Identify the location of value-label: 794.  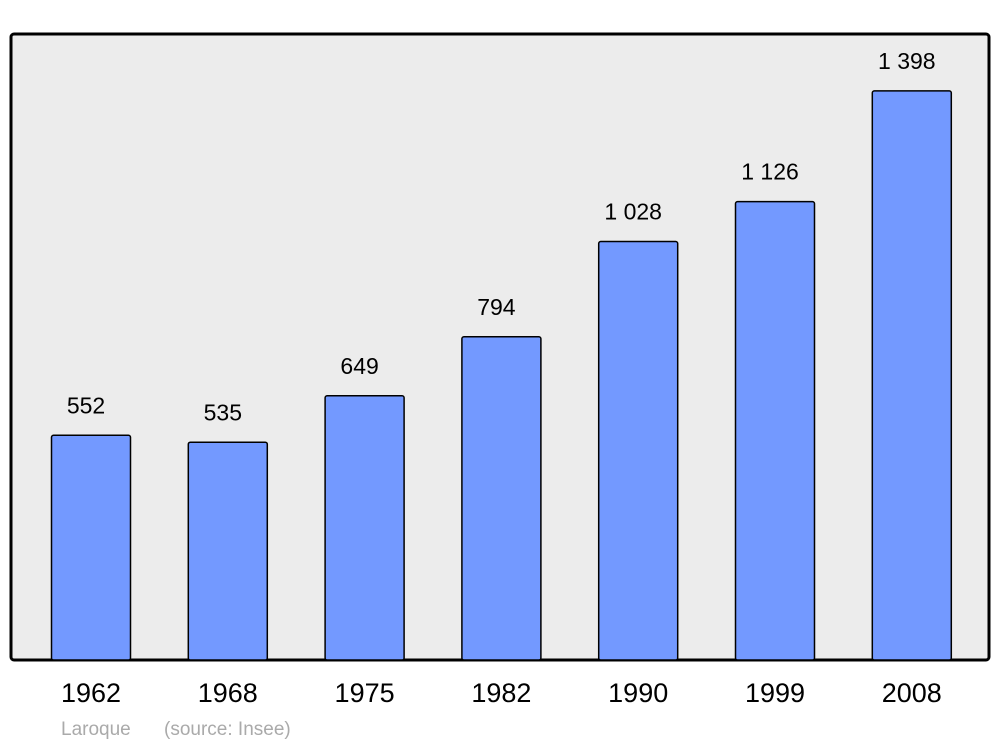
(496, 307).